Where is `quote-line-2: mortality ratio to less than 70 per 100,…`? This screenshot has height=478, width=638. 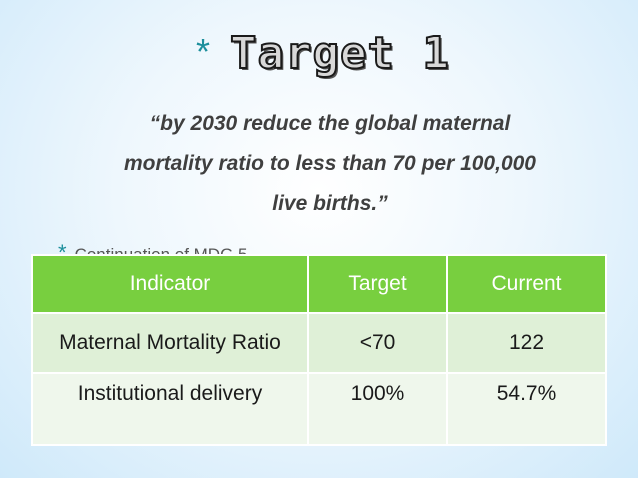 quote-line-2: mortality ratio to less than 70 per 100,… is located at coordinates (329, 163).